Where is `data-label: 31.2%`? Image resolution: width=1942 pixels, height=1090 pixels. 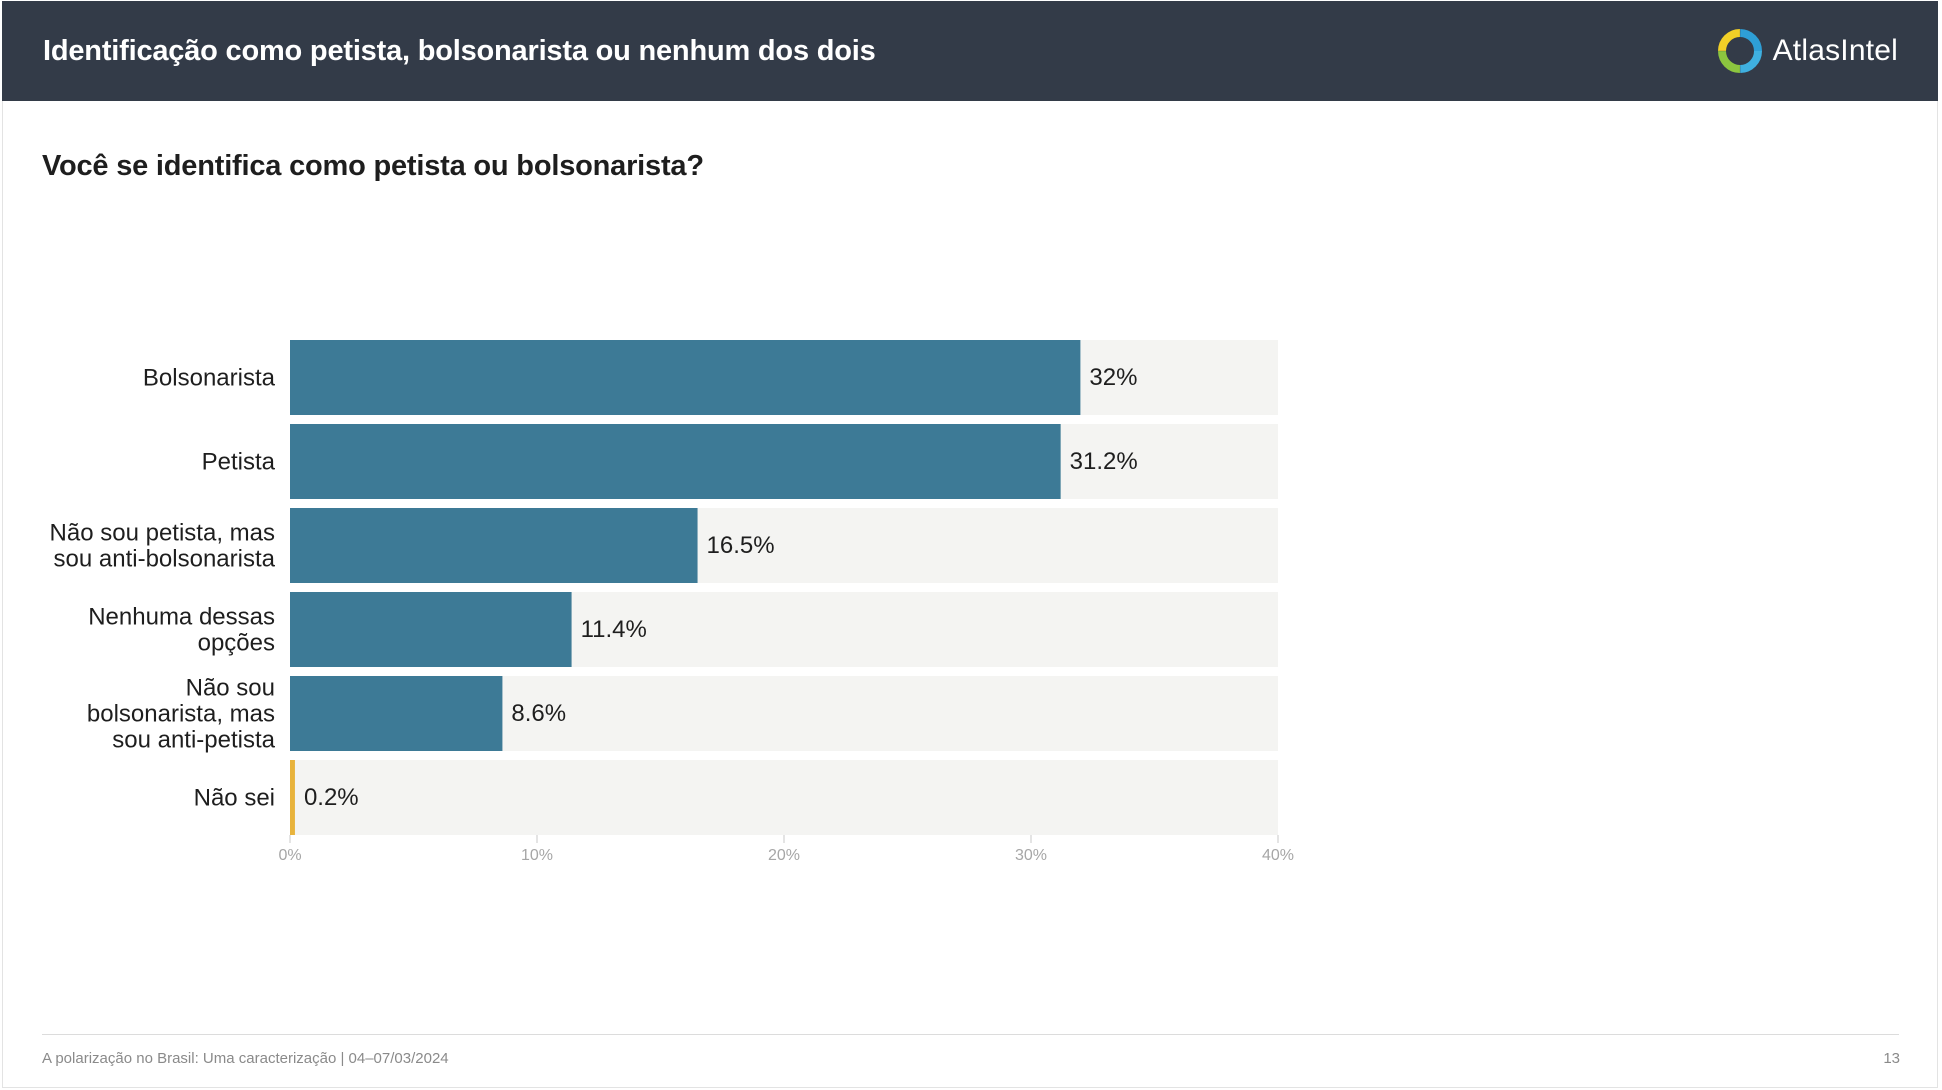
data-label: 31.2% is located at coordinates (1104, 461).